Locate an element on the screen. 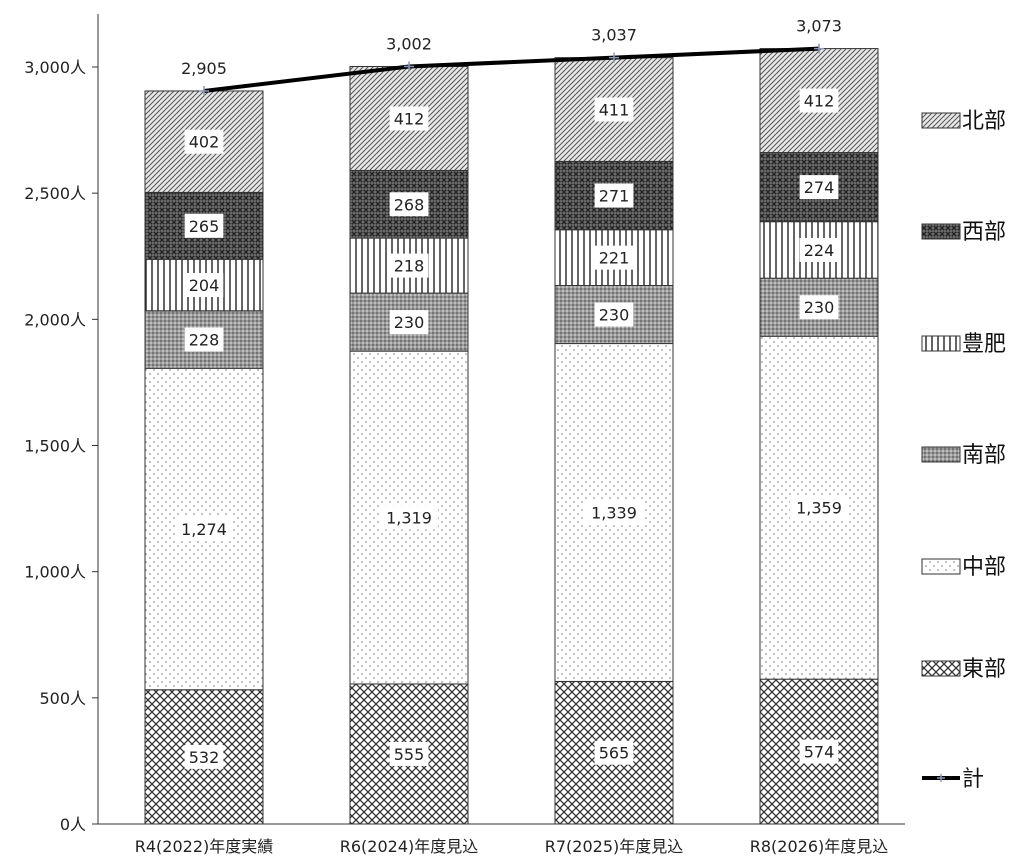 This screenshot has height=861, width=1021. segment-label: 274 is located at coordinates (819, 187).